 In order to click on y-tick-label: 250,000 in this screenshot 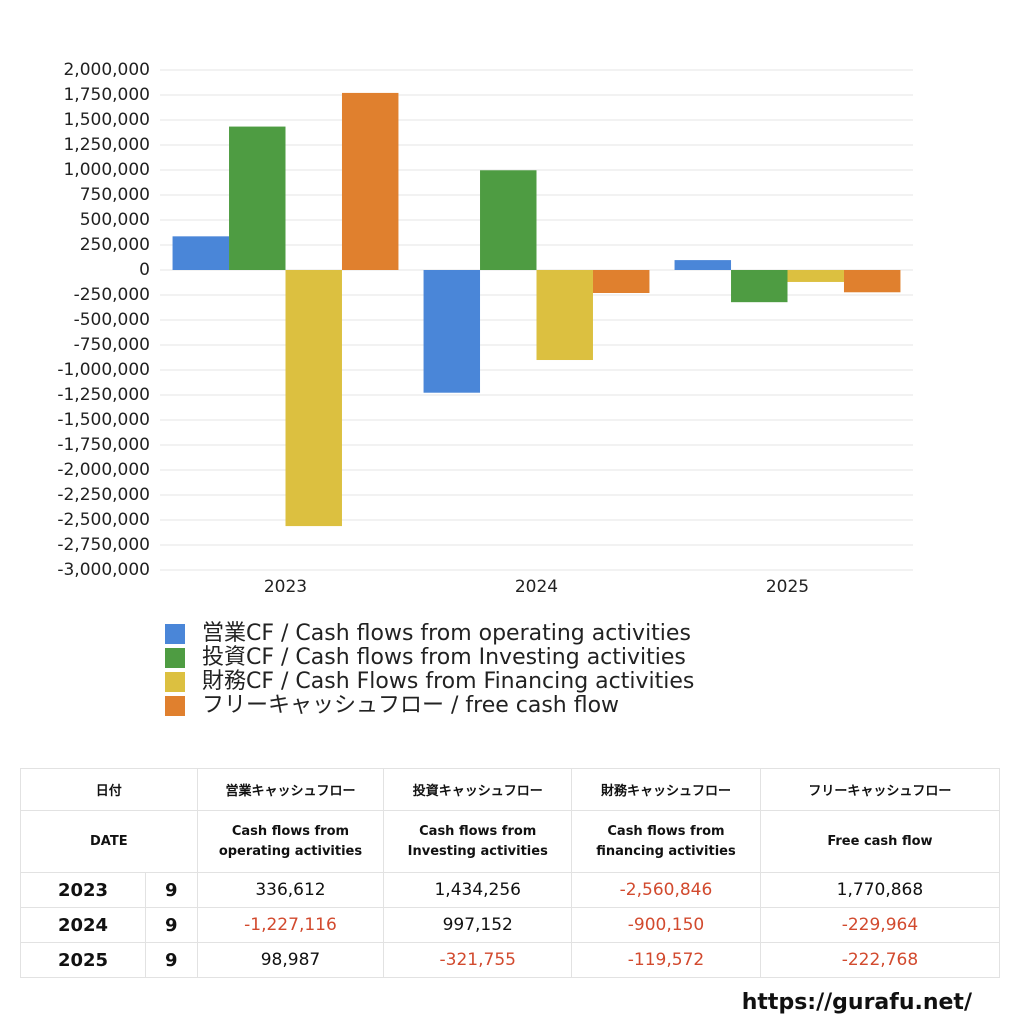, I will do `click(115, 245)`.